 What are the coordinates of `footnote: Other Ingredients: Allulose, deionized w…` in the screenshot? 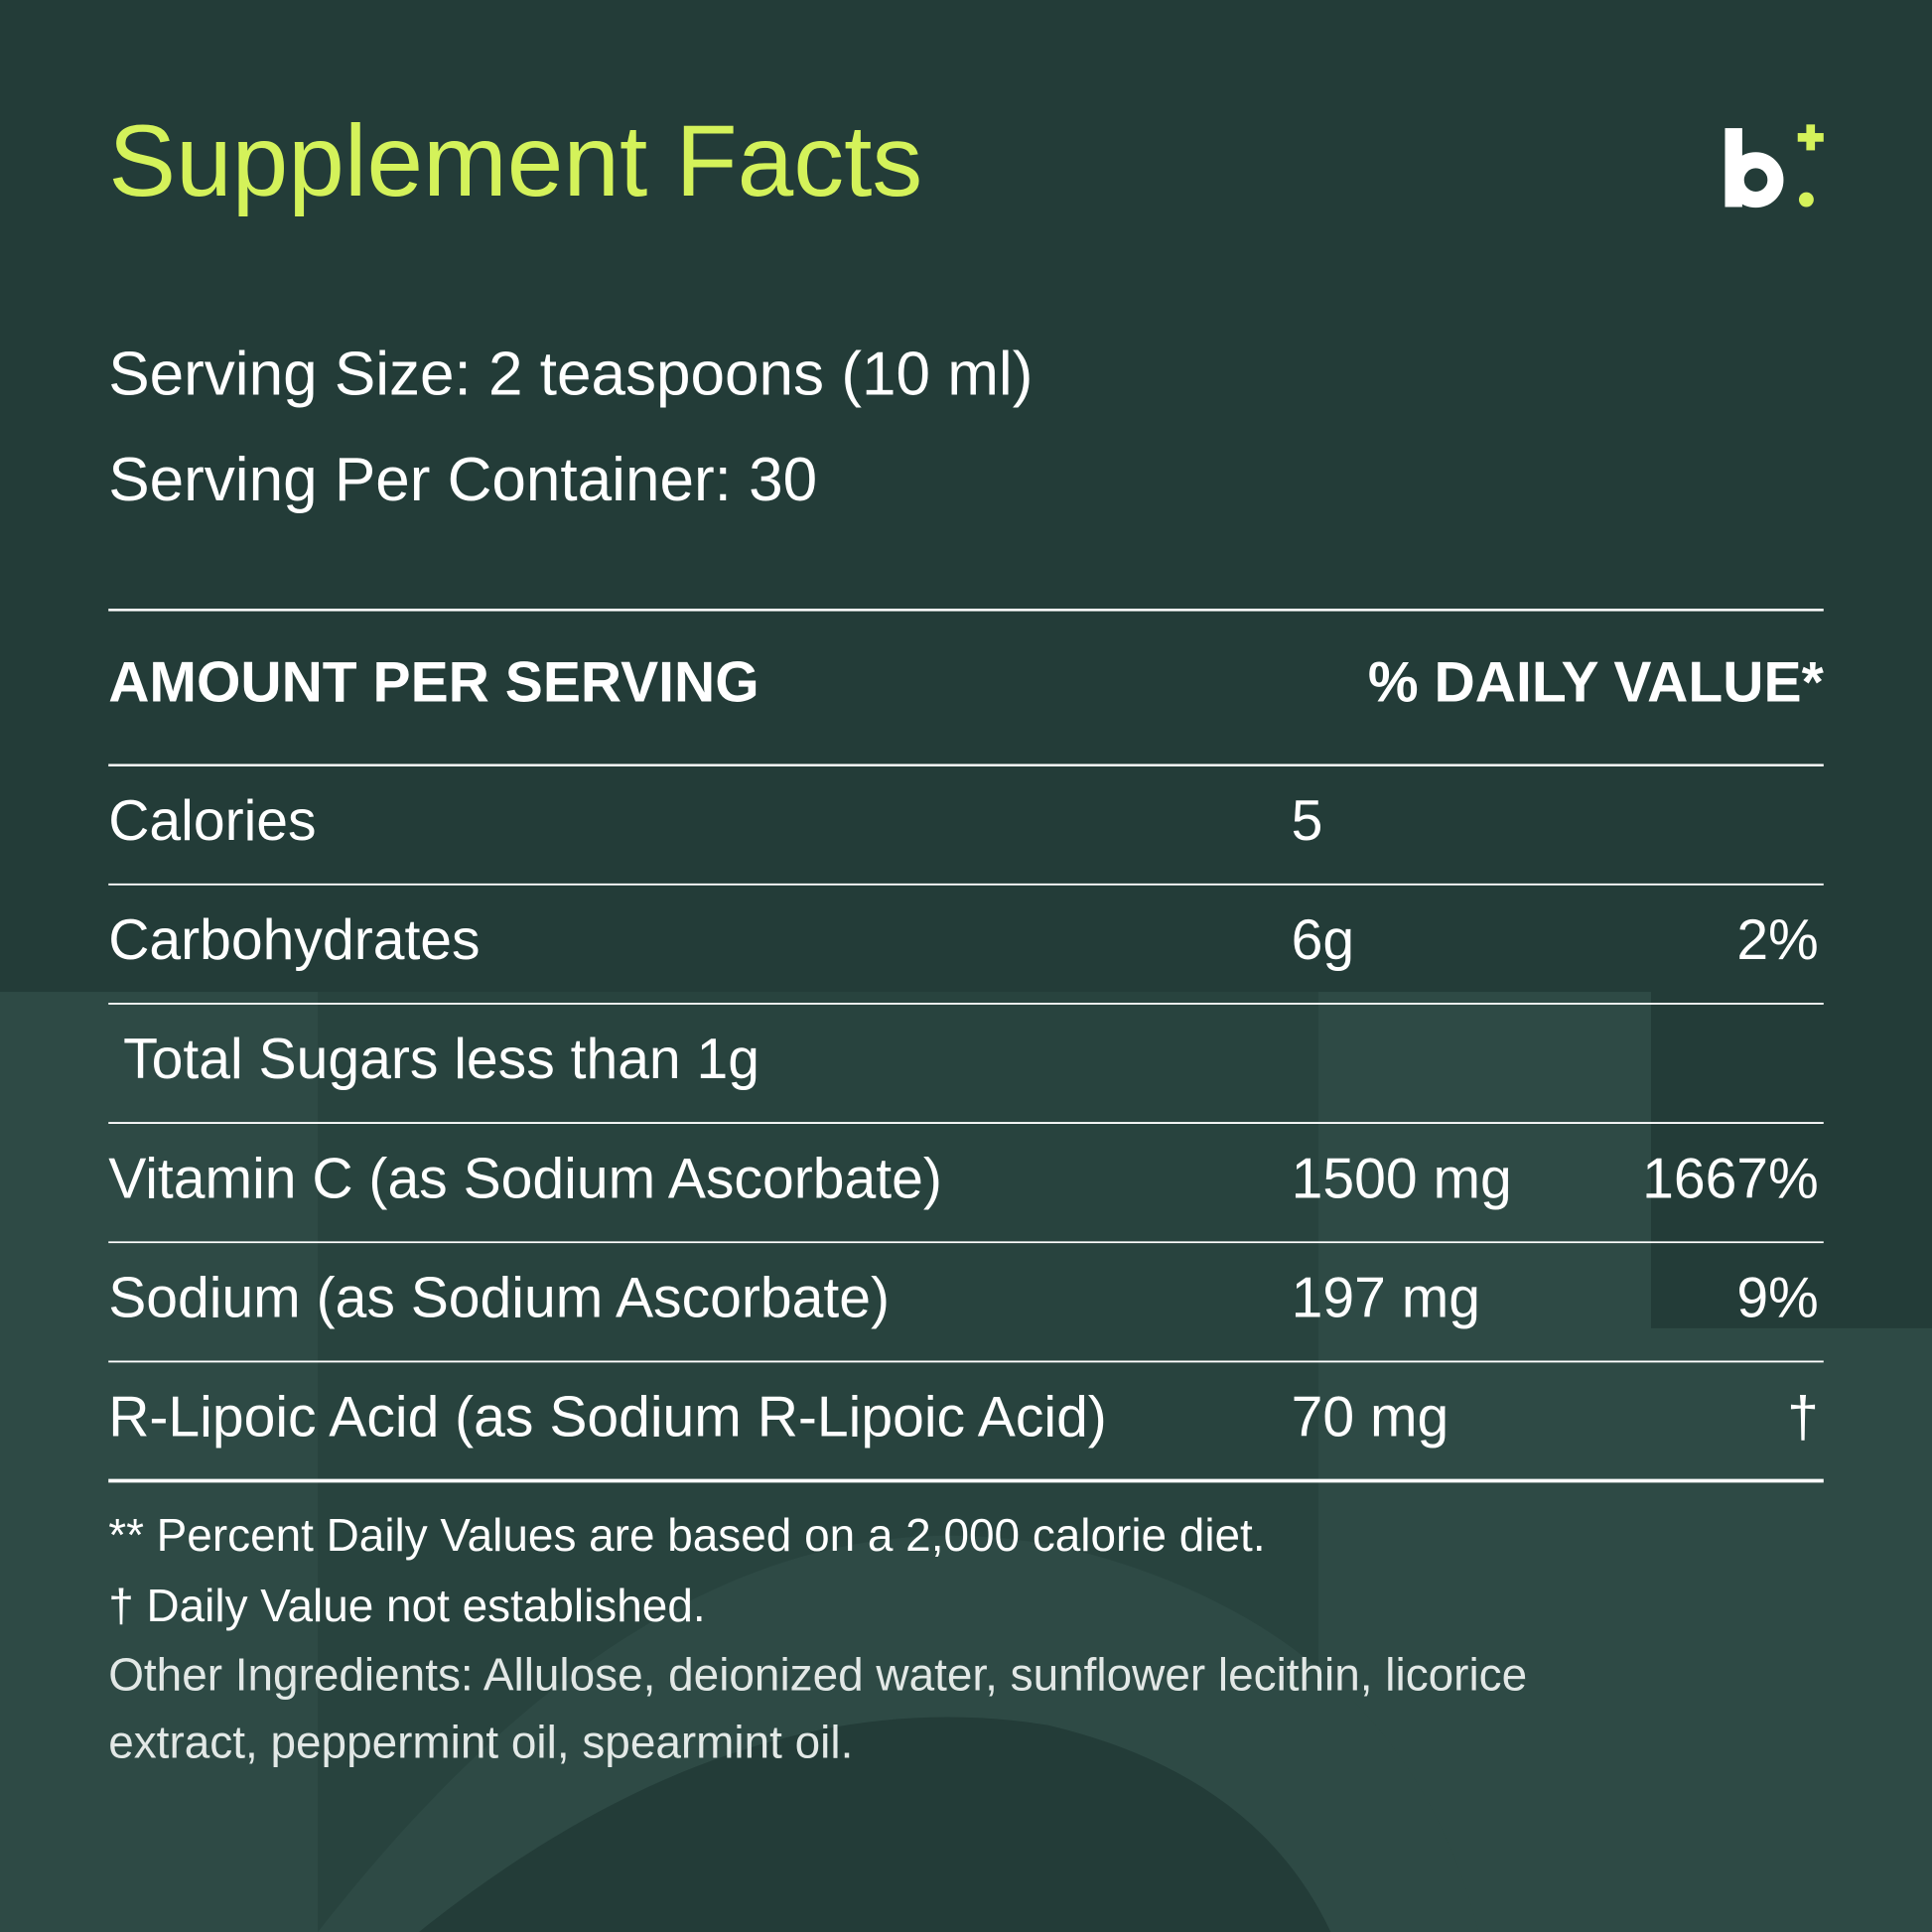 It's located at (817, 1674).